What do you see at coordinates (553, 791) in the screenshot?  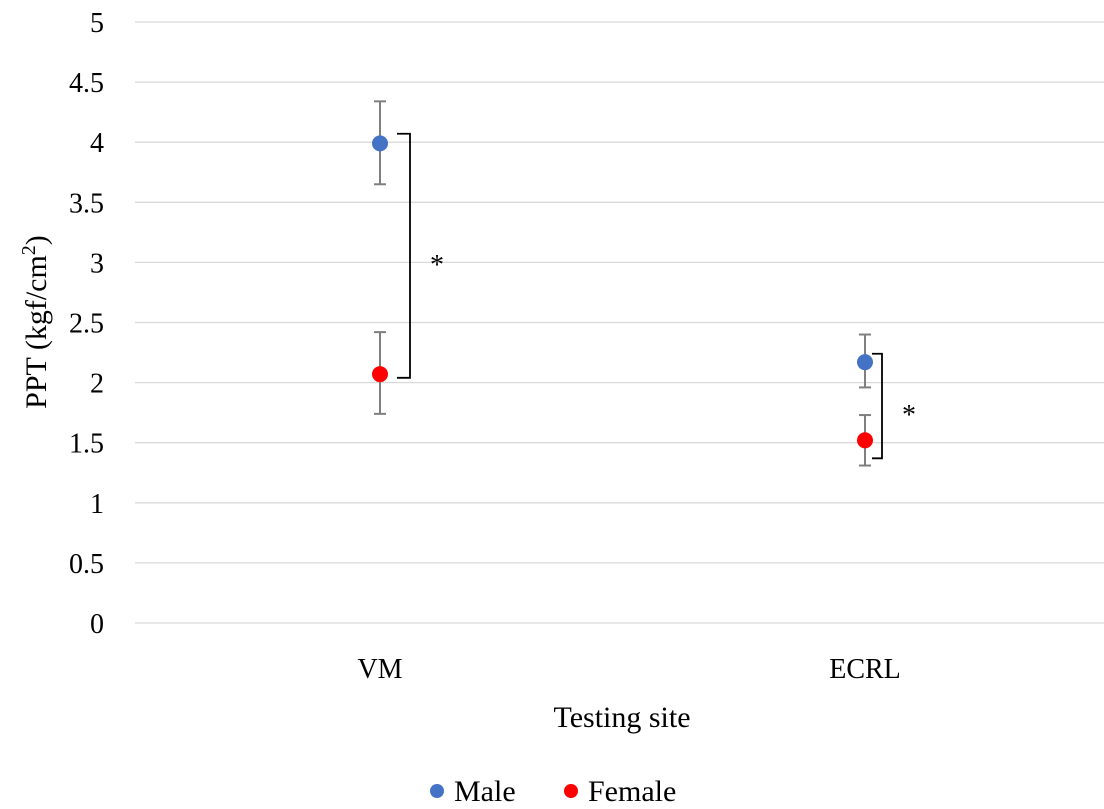 I see `legend: Male Female` at bounding box center [553, 791].